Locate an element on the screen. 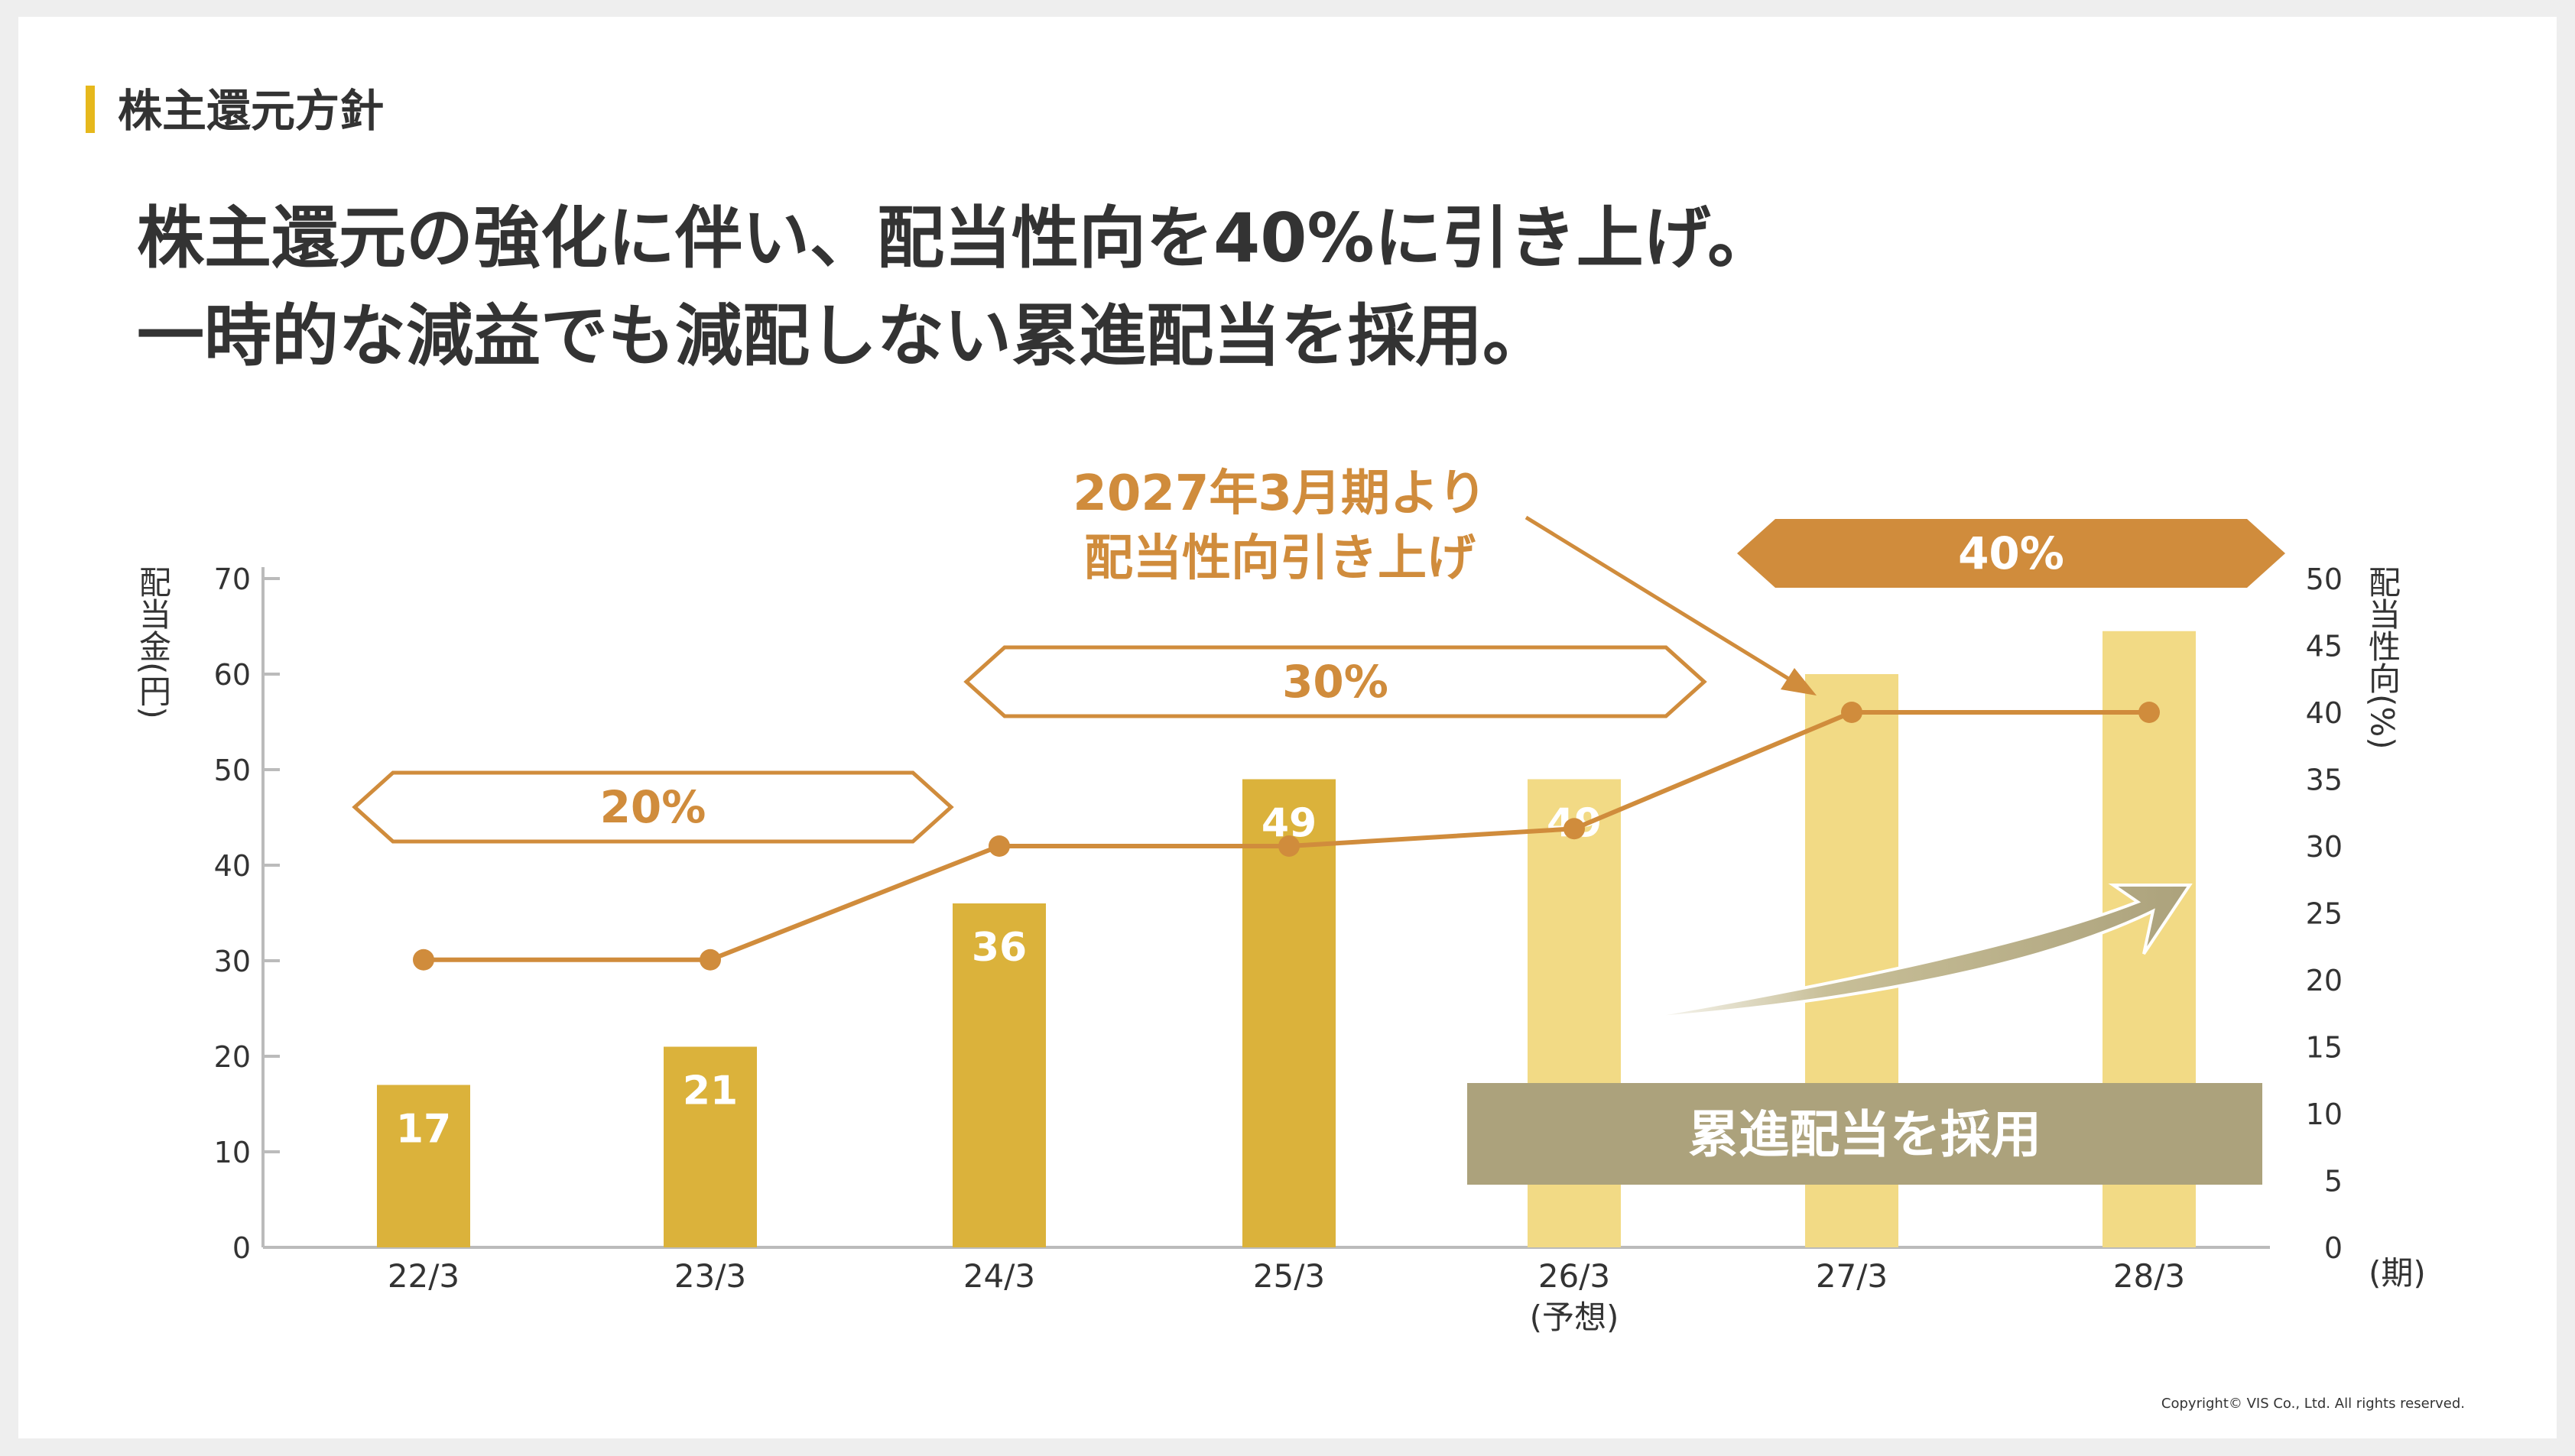  payout-band-label-40pct: 40% is located at coordinates (2011, 553).